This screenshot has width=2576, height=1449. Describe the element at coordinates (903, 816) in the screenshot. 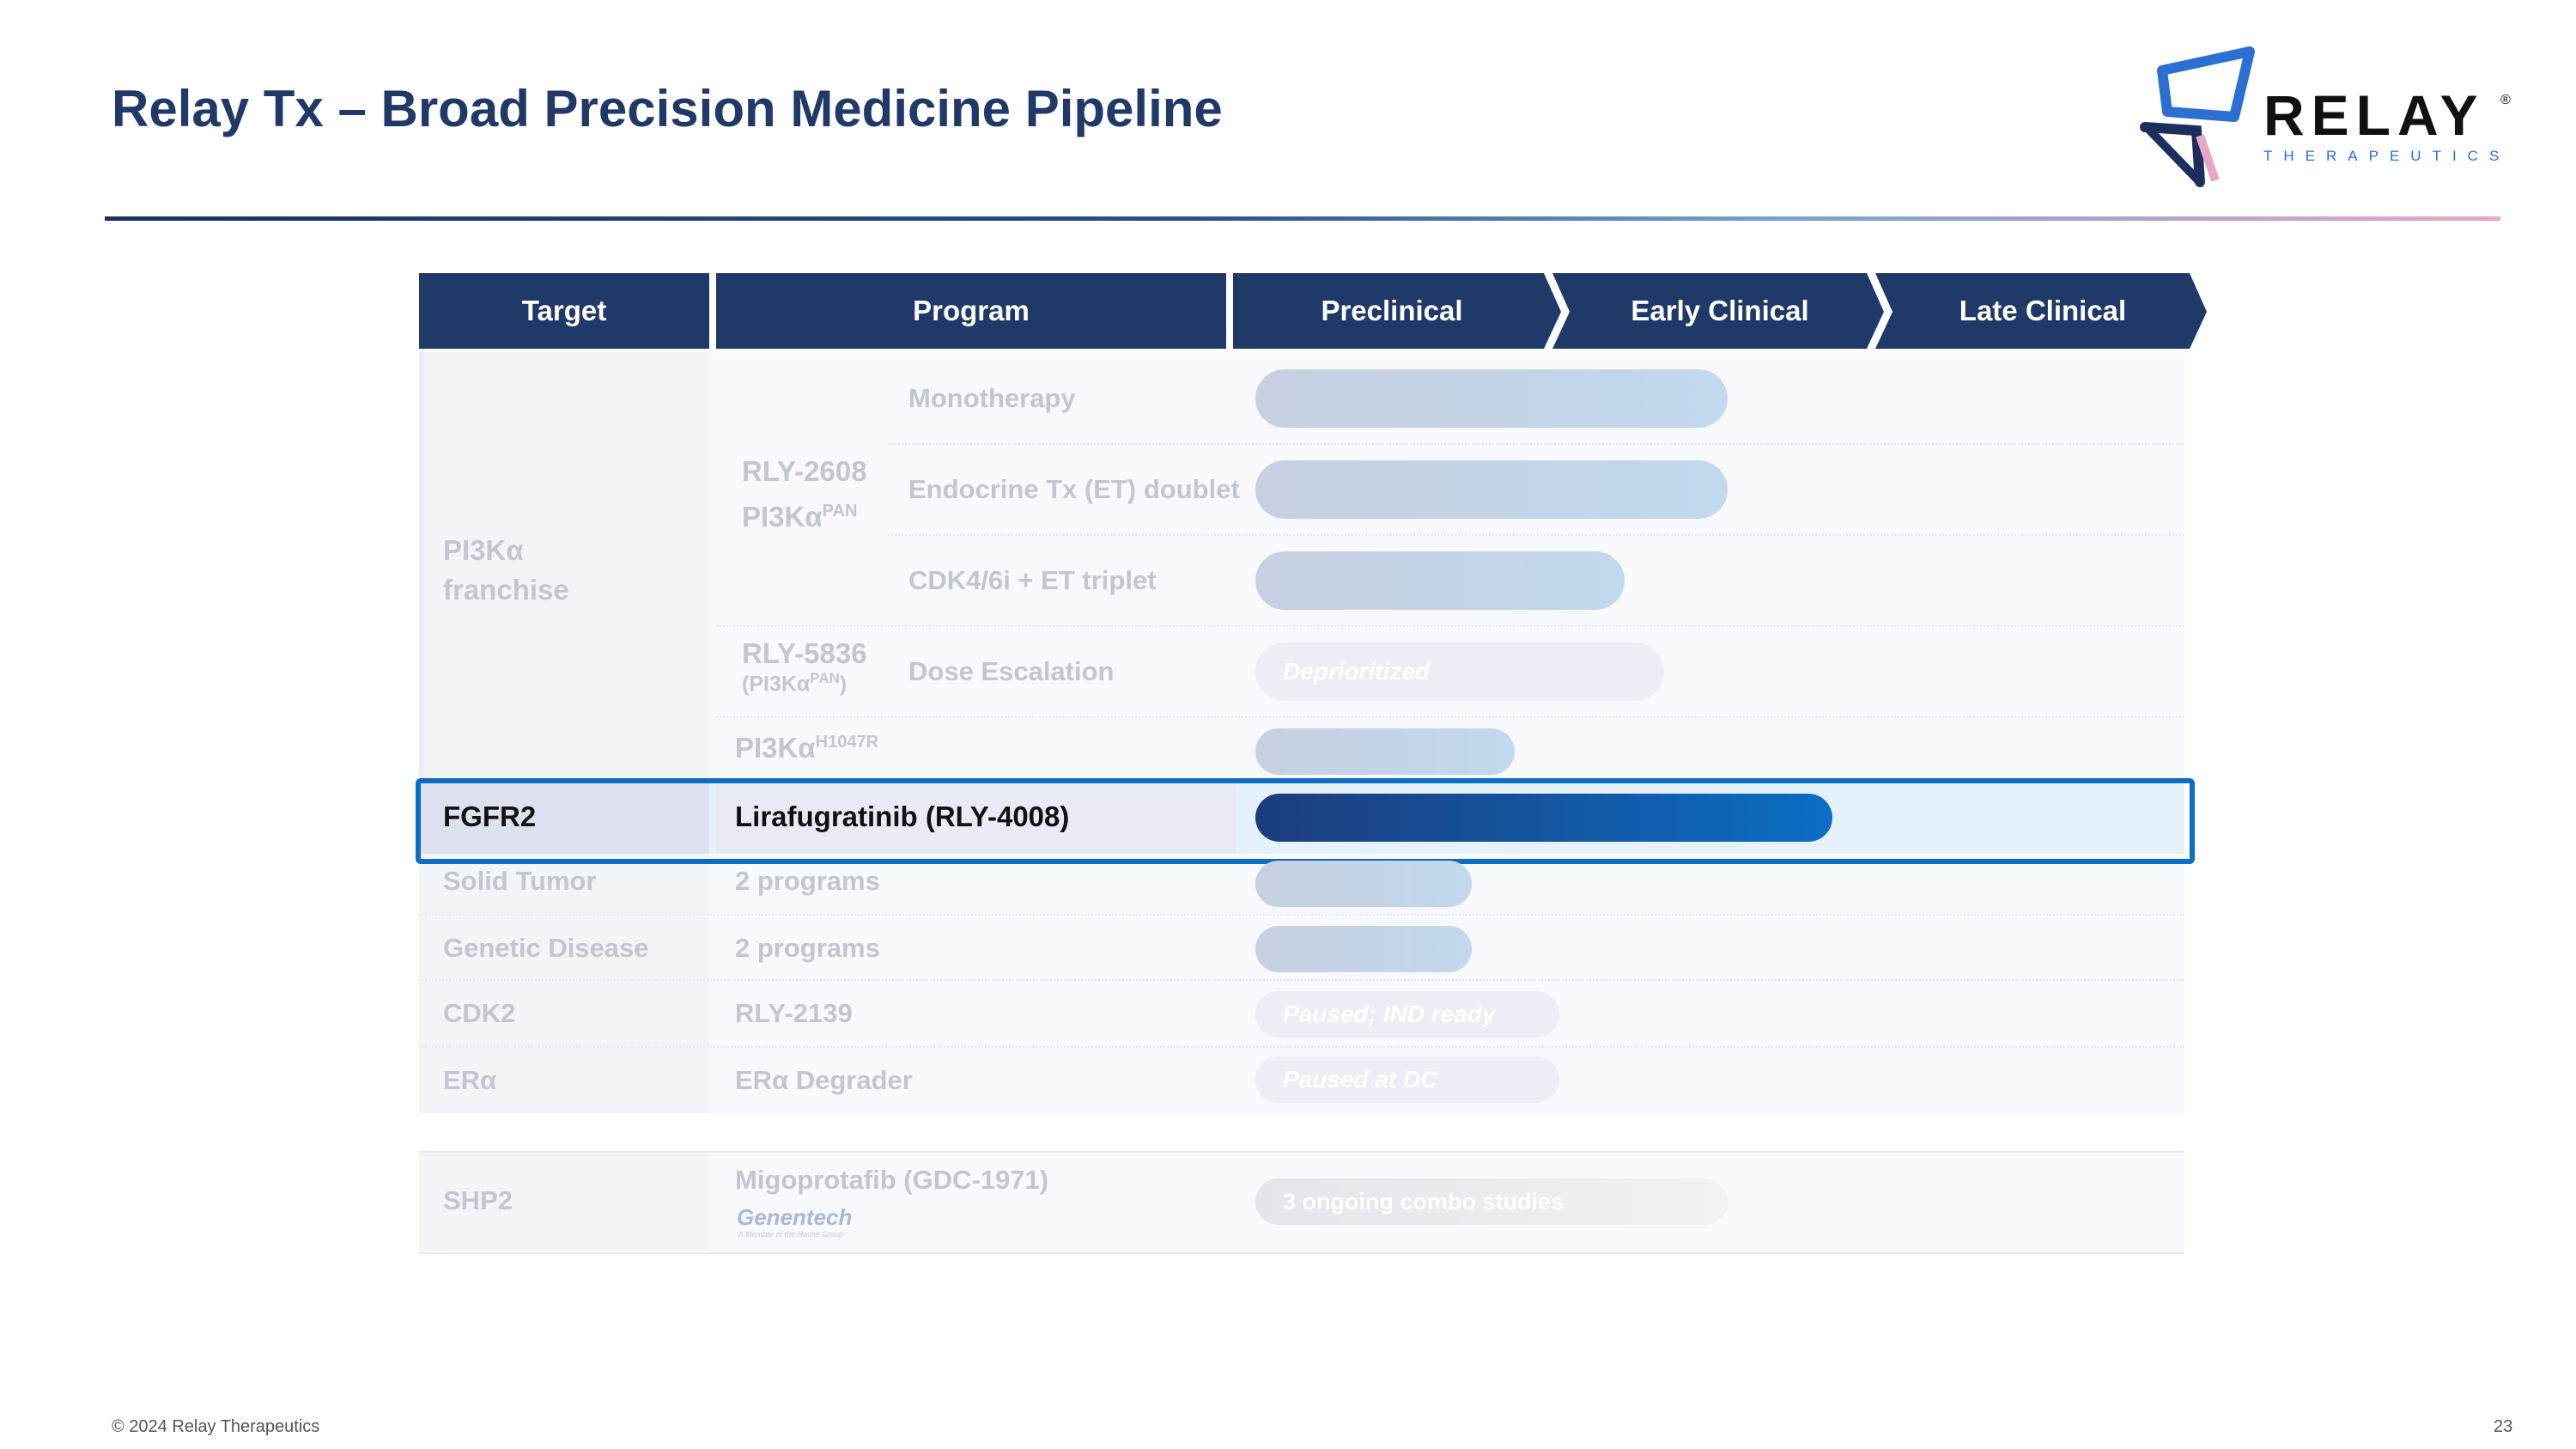

I see `fgfr2-program: Lirafugratinib (RLY-4008)` at that location.